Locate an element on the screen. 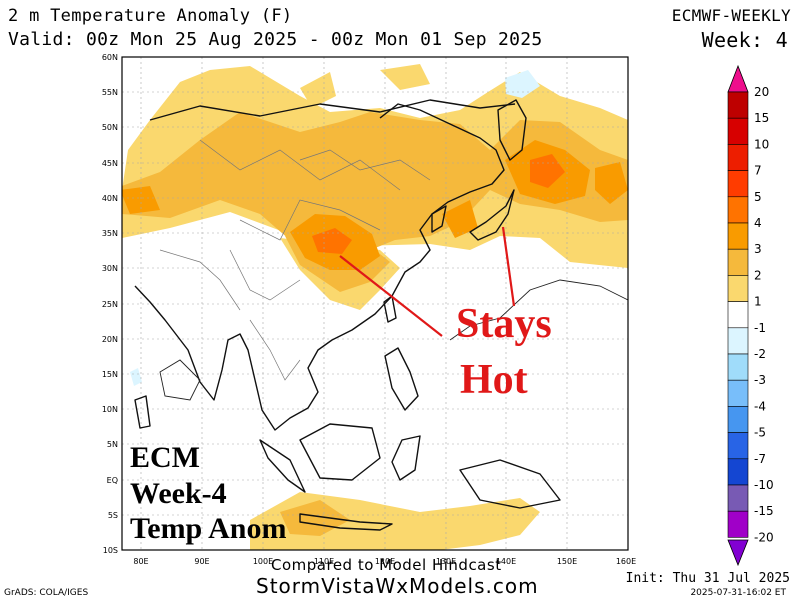 This screenshot has height=600, width=800. map-title: 2 m Temperature Anomaly (F) is located at coordinates (150, 16).